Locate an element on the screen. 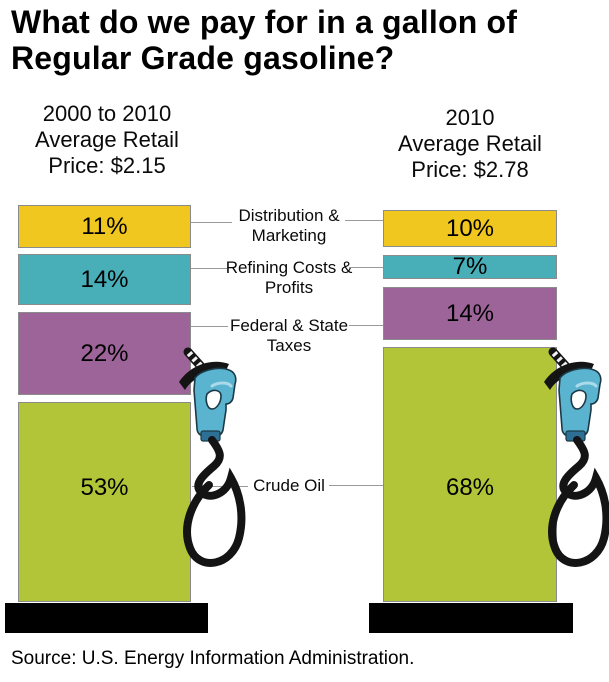 The image size is (609, 682). category-label-line: Crude Oil is located at coordinates (289, 485).